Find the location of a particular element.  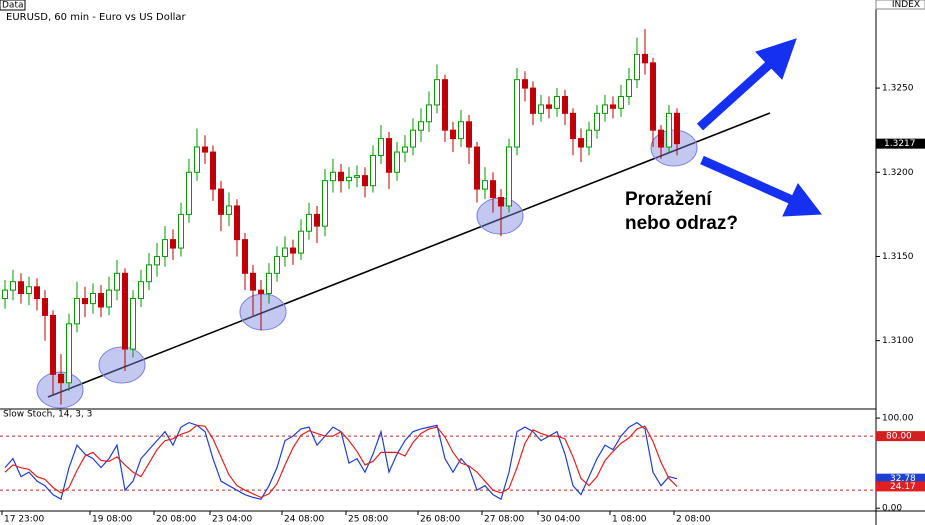

index-box is located at coordinates (900, 5).